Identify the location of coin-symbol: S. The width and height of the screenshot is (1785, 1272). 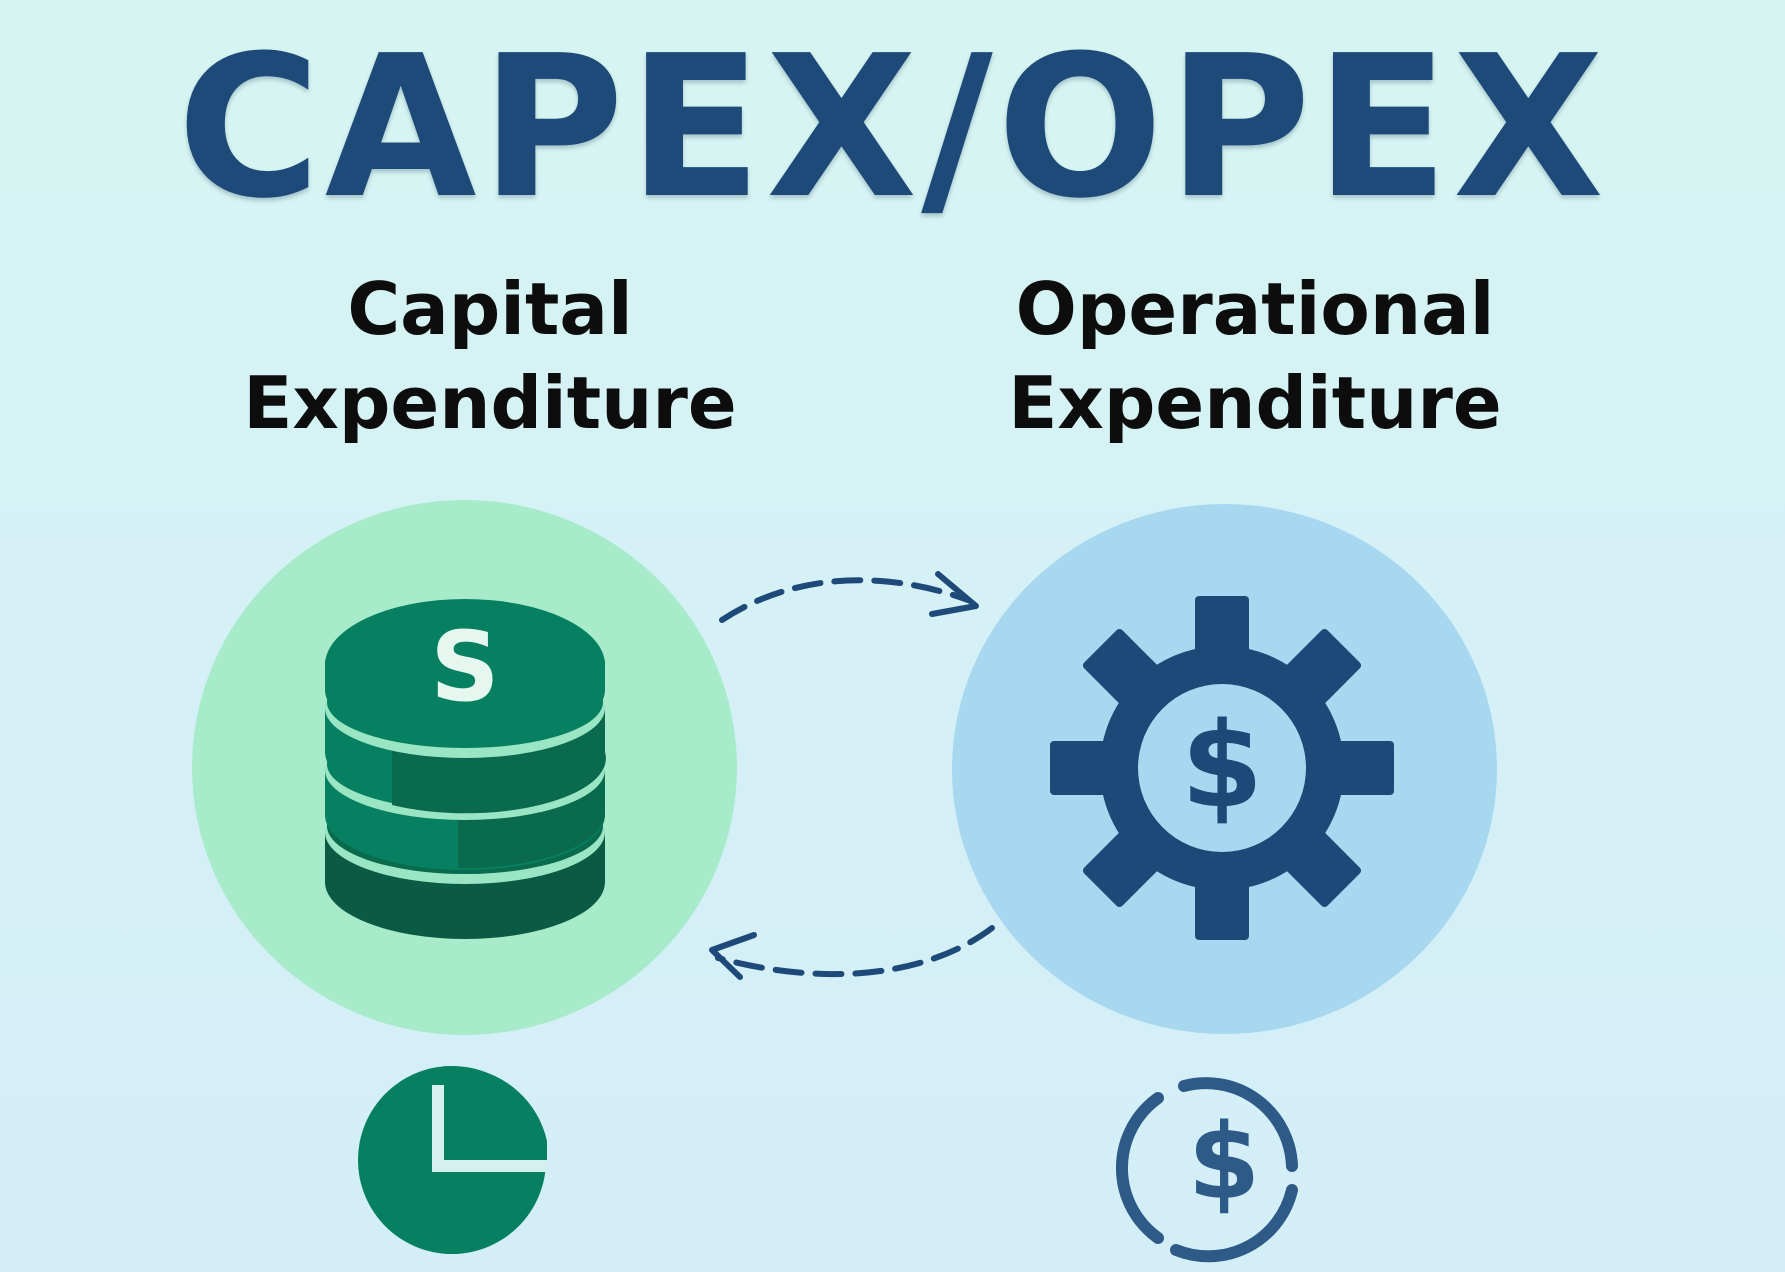
(464, 667).